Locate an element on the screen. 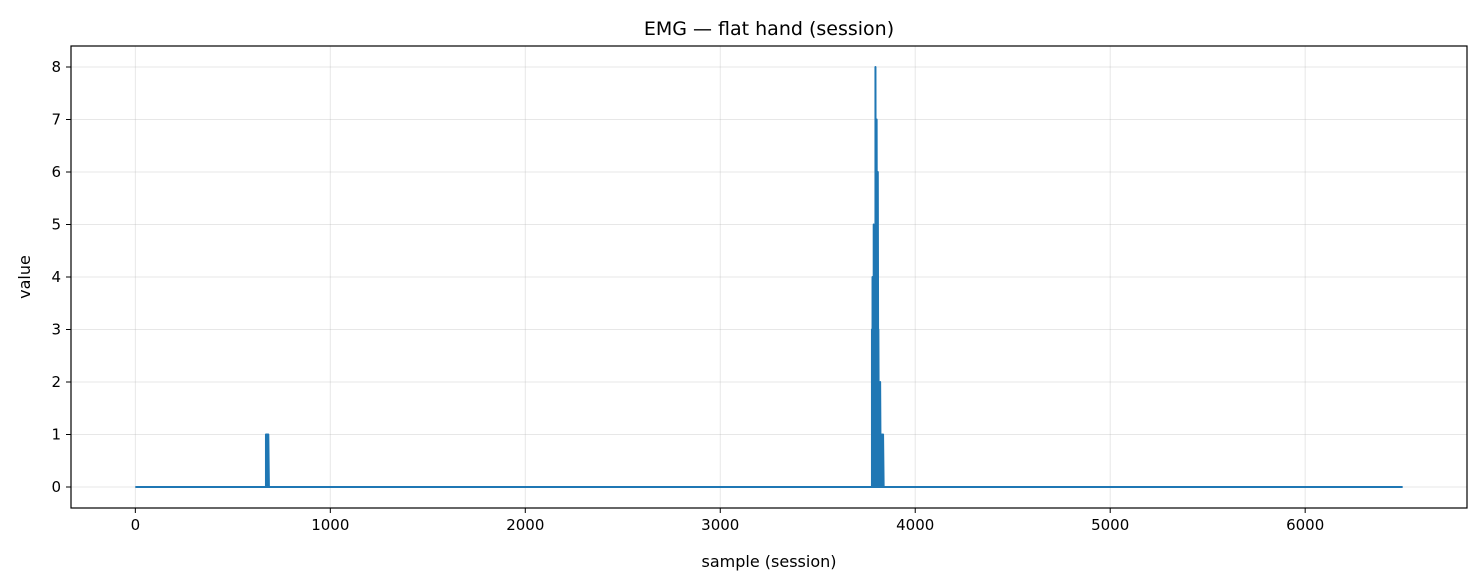  y-tick-label: 4 is located at coordinates (56, 277).